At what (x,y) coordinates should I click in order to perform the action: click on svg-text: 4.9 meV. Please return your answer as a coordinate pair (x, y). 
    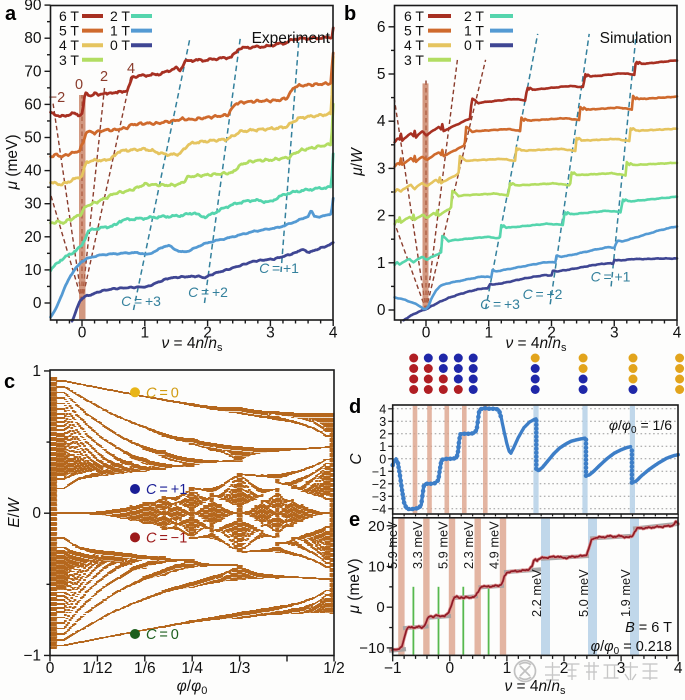
    Looking at the image, I should click on (493, 545).